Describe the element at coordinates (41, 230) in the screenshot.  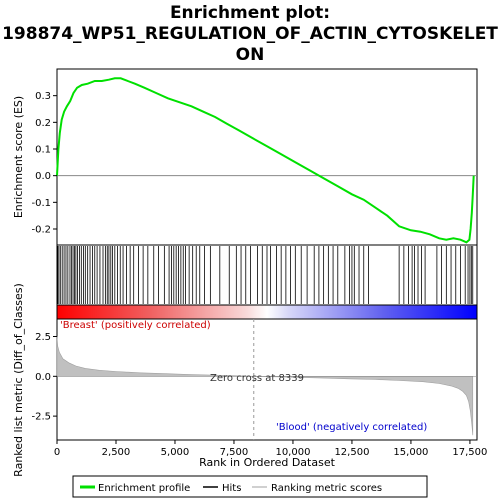
I see `es-y-tick-label: -0.2` at that location.